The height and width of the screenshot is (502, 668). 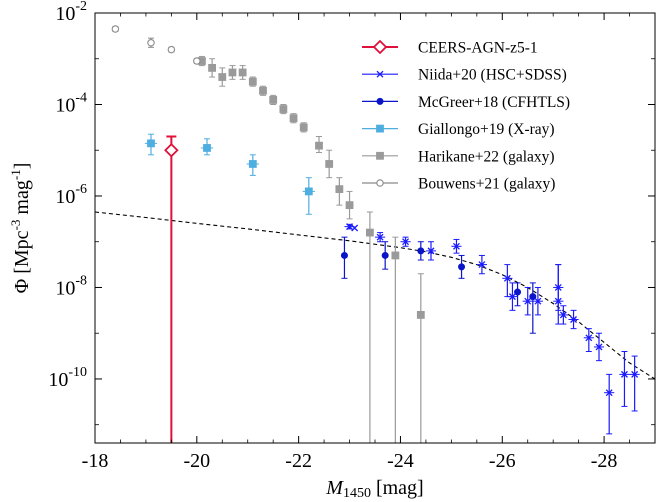 What do you see at coordinates (478, 48) in the screenshot?
I see `legend-label: CEERS-AGN-z5-1` at bounding box center [478, 48].